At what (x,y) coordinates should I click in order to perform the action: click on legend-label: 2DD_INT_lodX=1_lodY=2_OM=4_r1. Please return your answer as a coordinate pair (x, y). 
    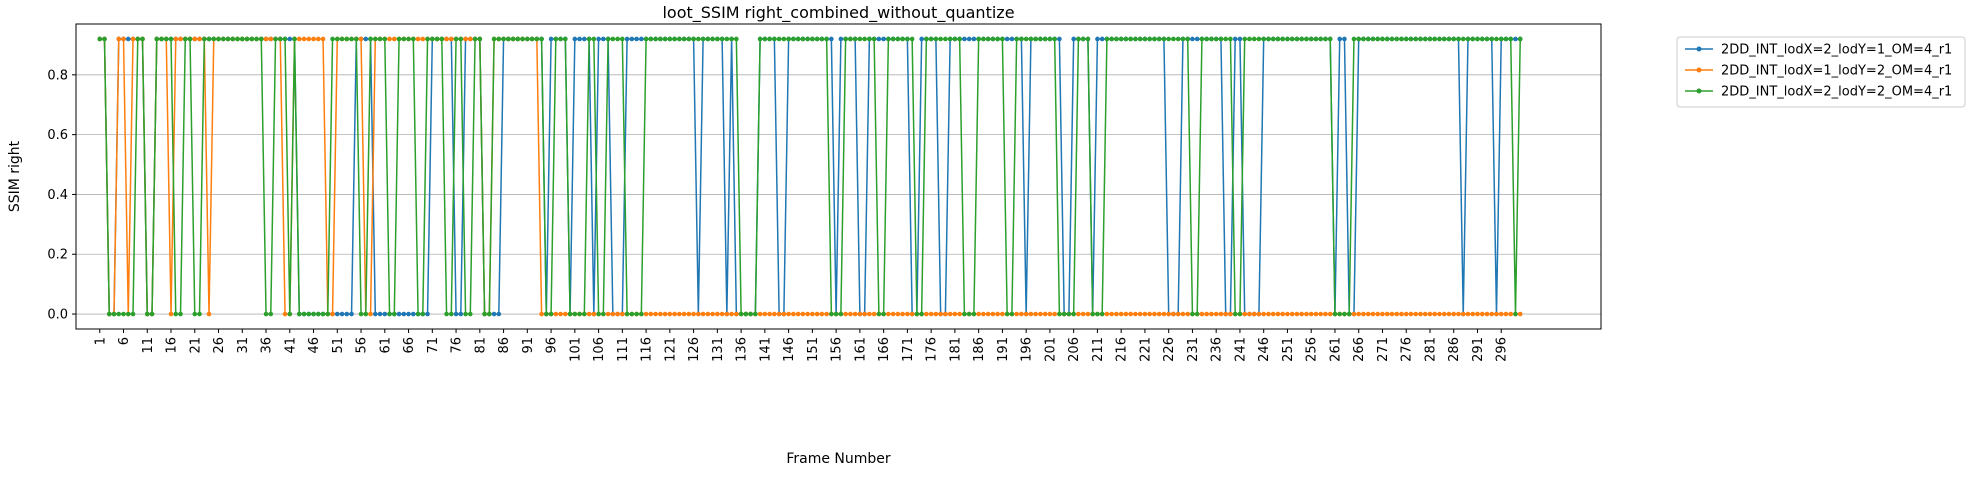
    Looking at the image, I should click on (1836, 71).